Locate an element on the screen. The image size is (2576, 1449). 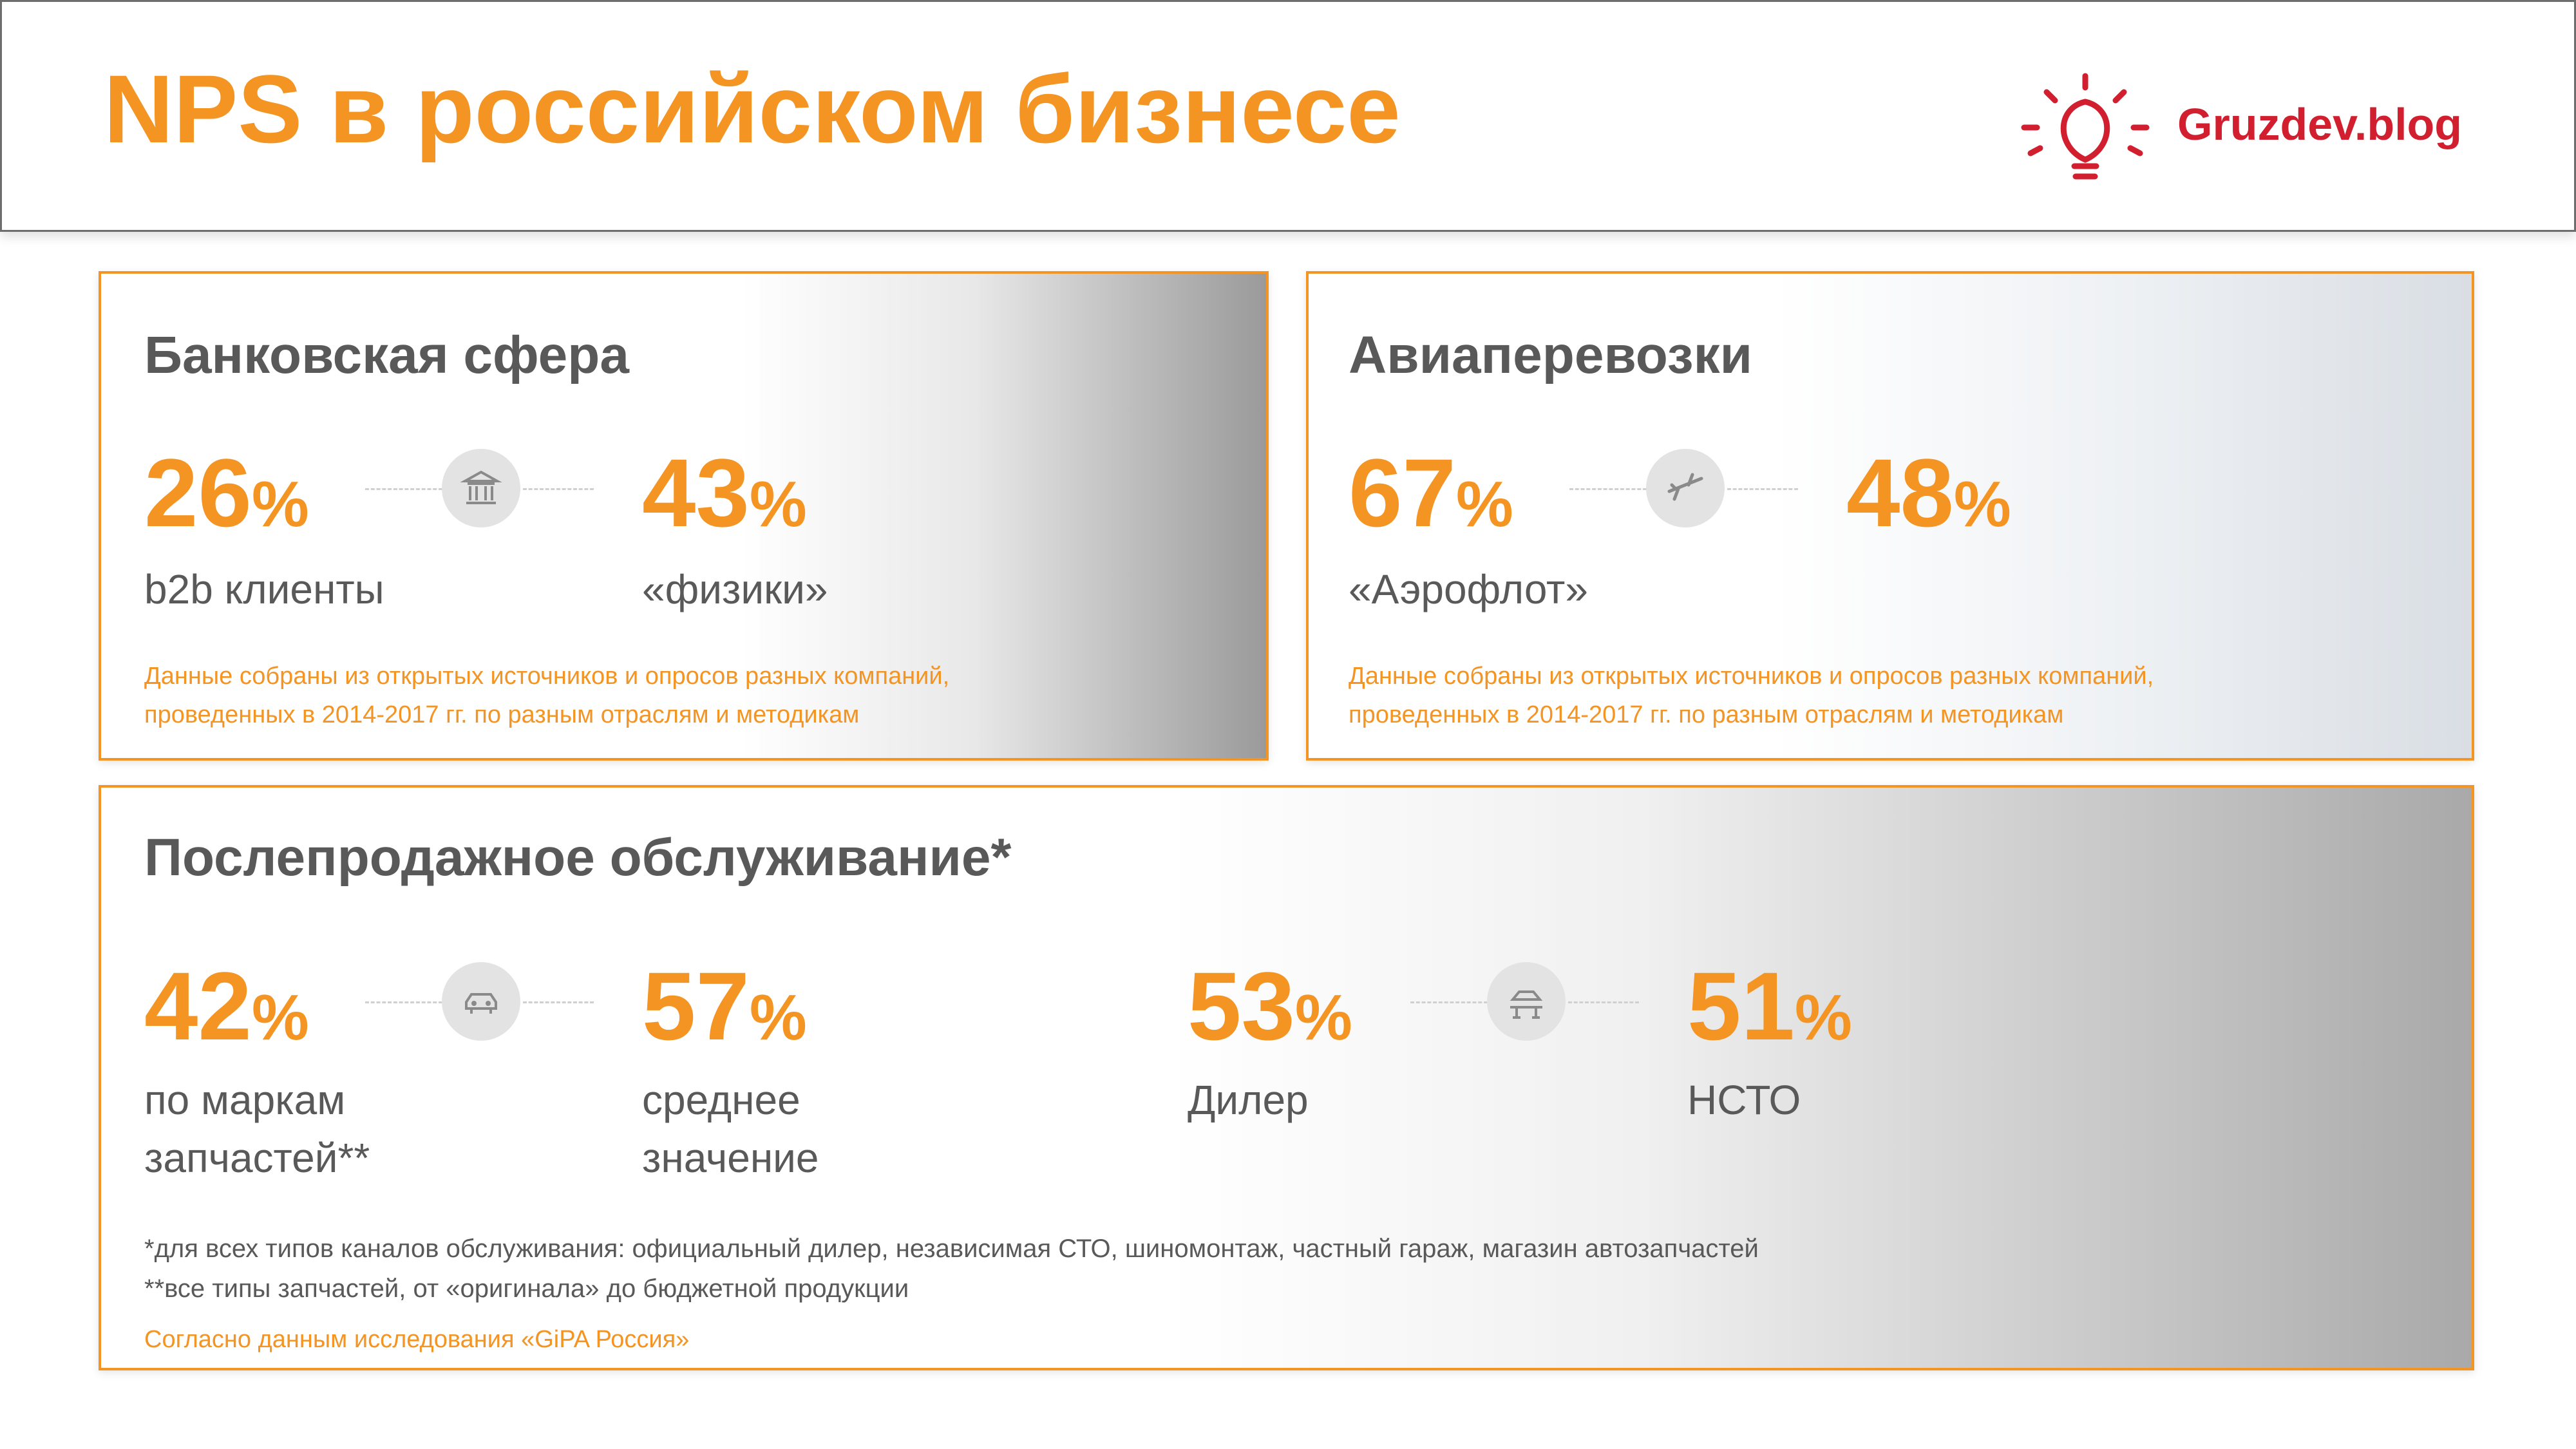
stat-value: 53% is located at coordinates (1270, 1006).